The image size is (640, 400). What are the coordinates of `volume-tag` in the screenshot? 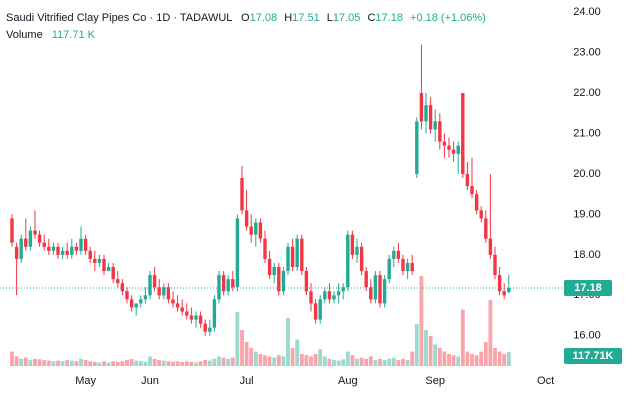 It's located at (593, 356).